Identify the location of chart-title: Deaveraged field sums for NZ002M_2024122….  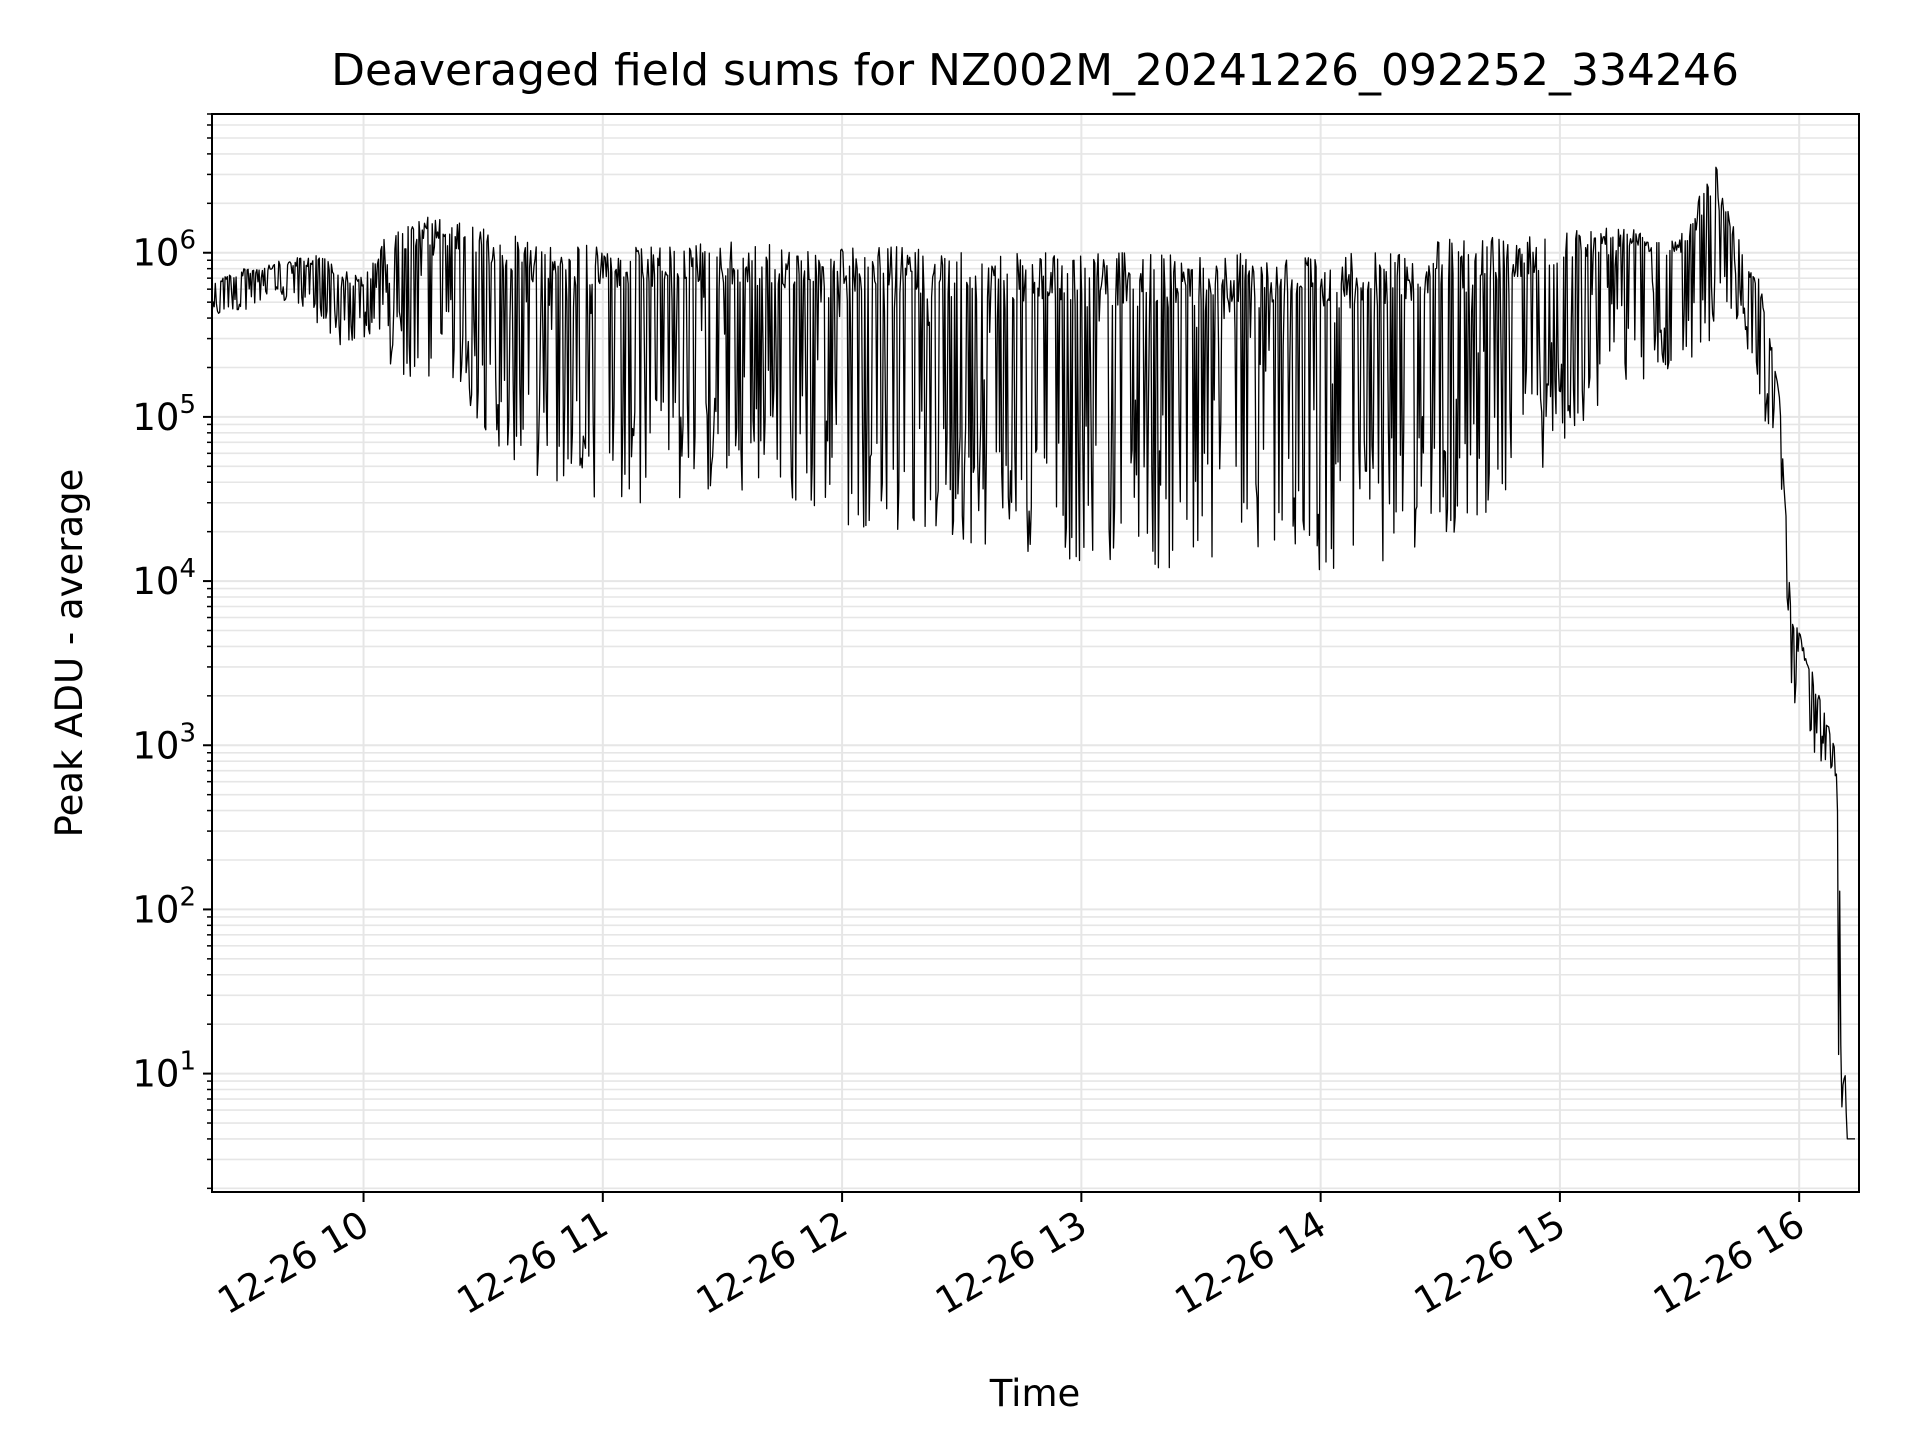
(1035, 70).